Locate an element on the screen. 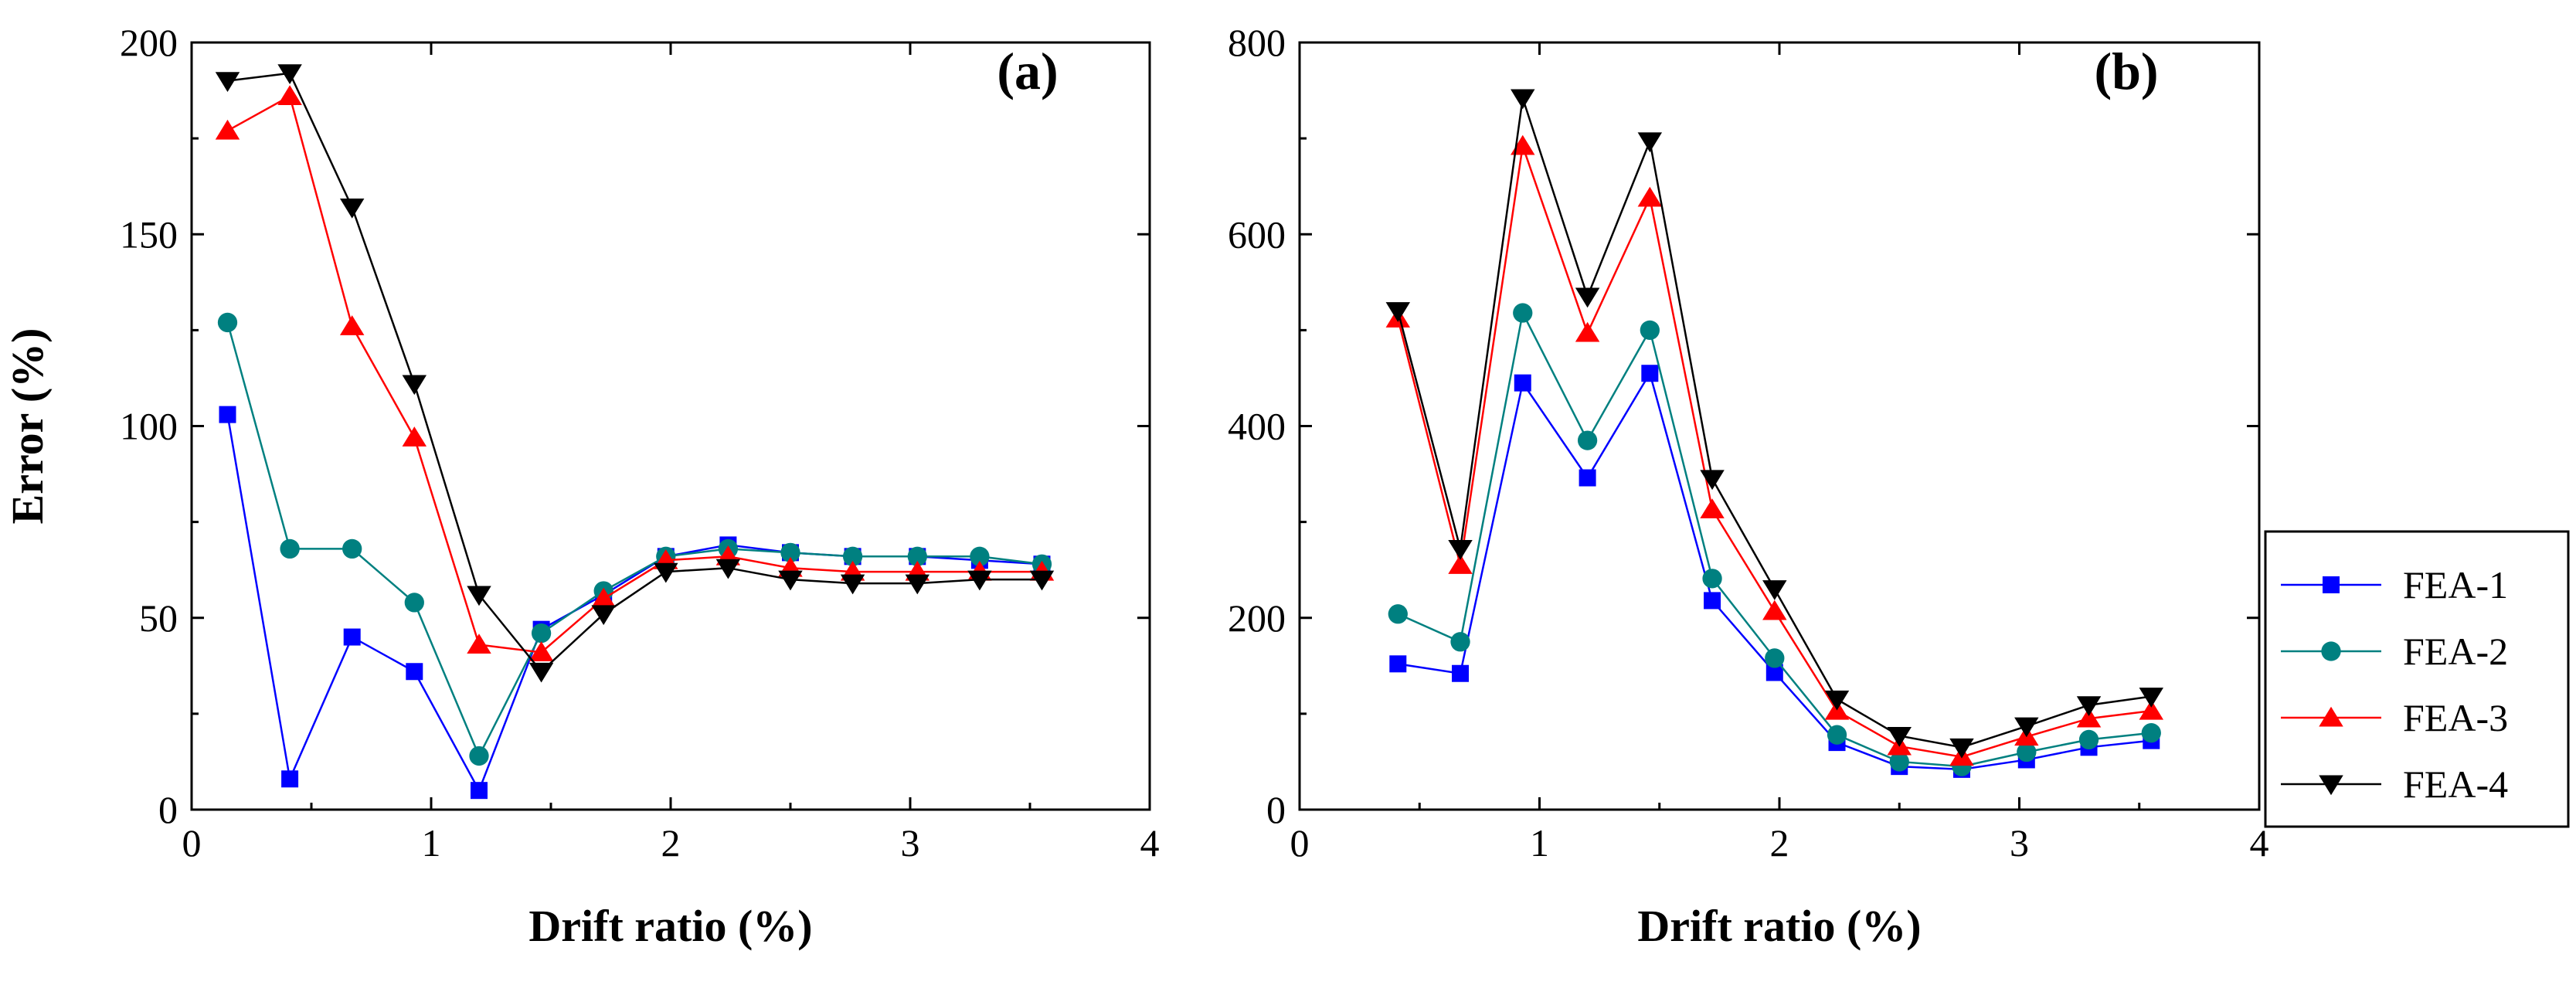 The width and height of the screenshot is (2576, 985). legend-box is located at coordinates (2417, 679).